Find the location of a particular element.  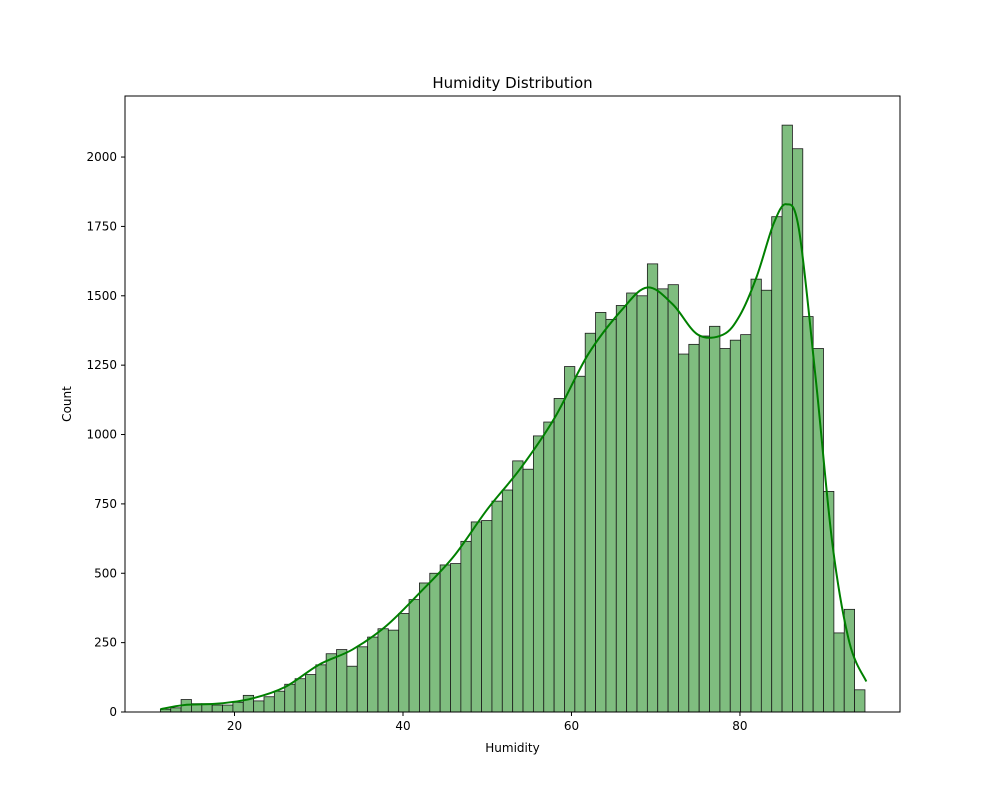

chart-title: Humidity Distribution is located at coordinates (512, 83).